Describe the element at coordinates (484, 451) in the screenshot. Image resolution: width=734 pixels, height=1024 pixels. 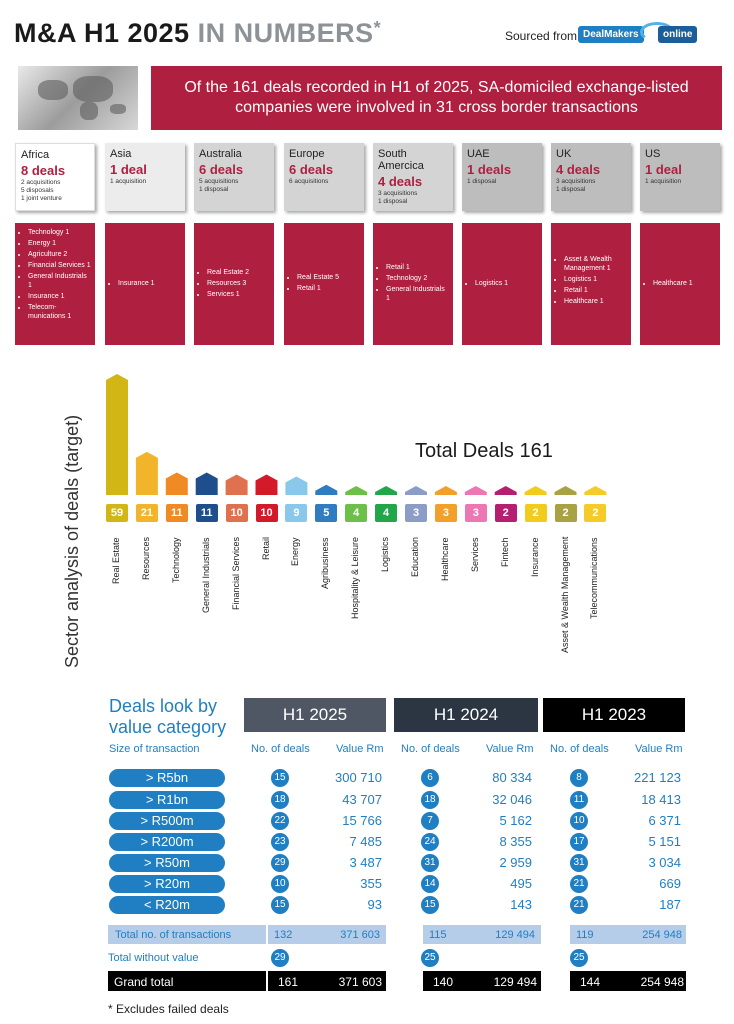
I see `chart-title: Total Deals 161` at that location.